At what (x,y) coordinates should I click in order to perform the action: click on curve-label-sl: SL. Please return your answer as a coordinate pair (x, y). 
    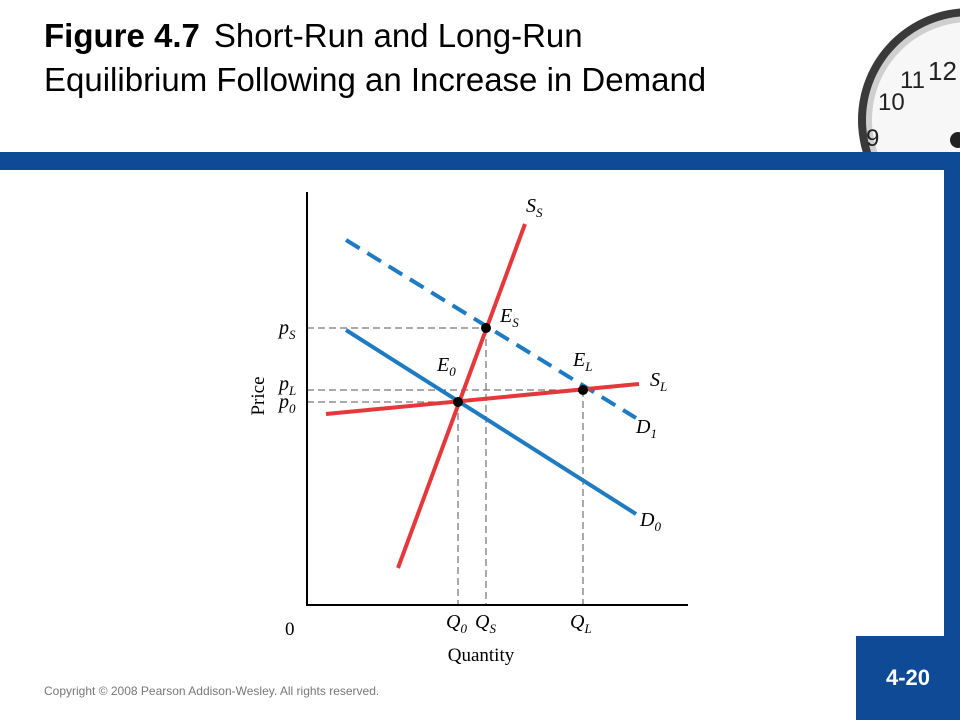
    Looking at the image, I should click on (658, 381).